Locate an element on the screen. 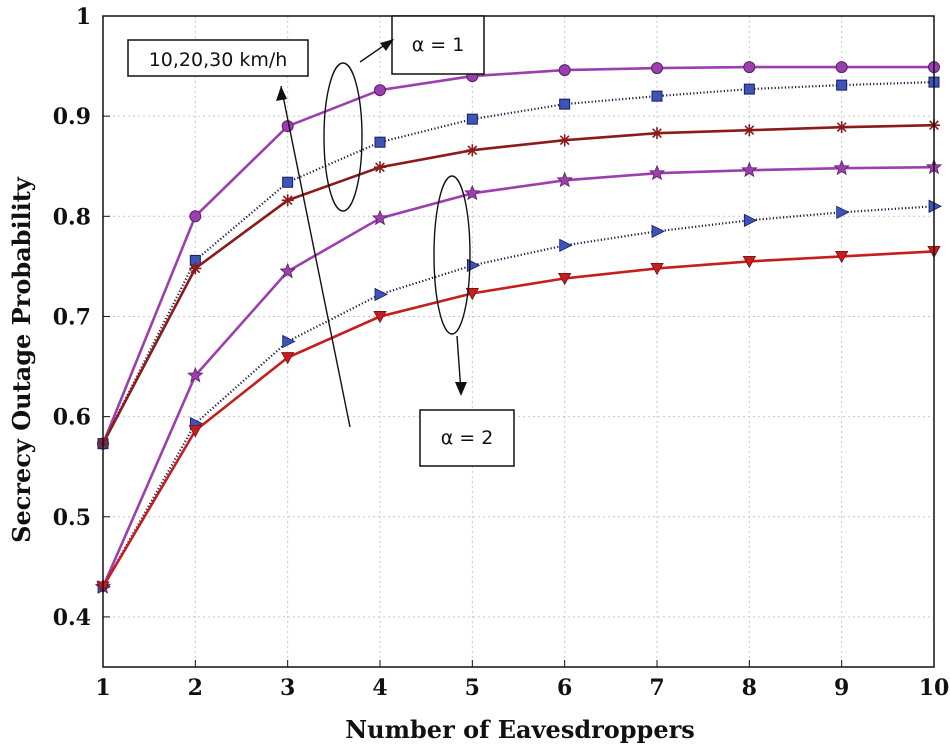  alpha1-arrowhead is located at coordinates (387, 45).